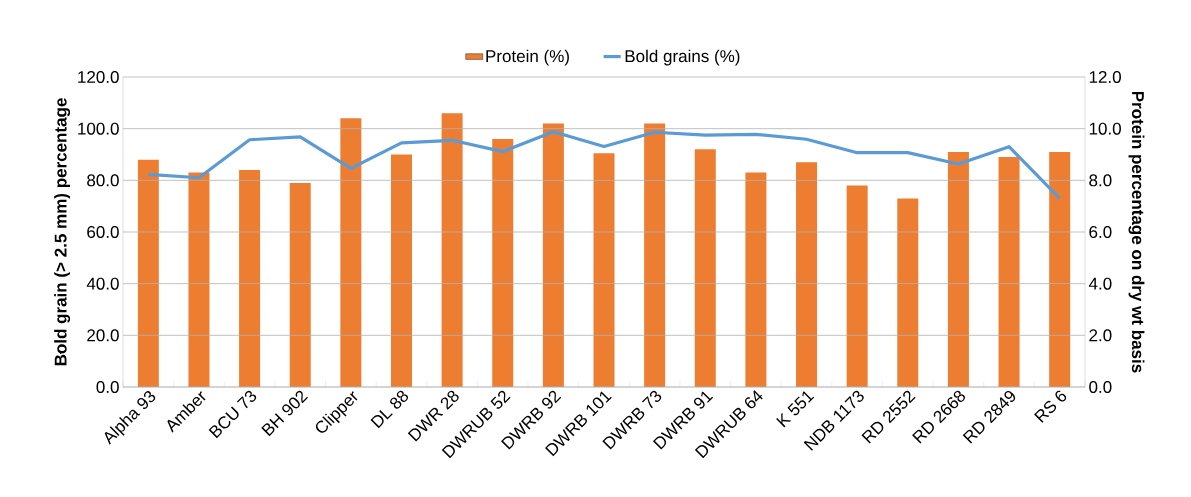 The width and height of the screenshot is (1191, 497). What do you see at coordinates (682, 57) in the screenshot?
I see `legend-label: Bold grains (%)` at bounding box center [682, 57].